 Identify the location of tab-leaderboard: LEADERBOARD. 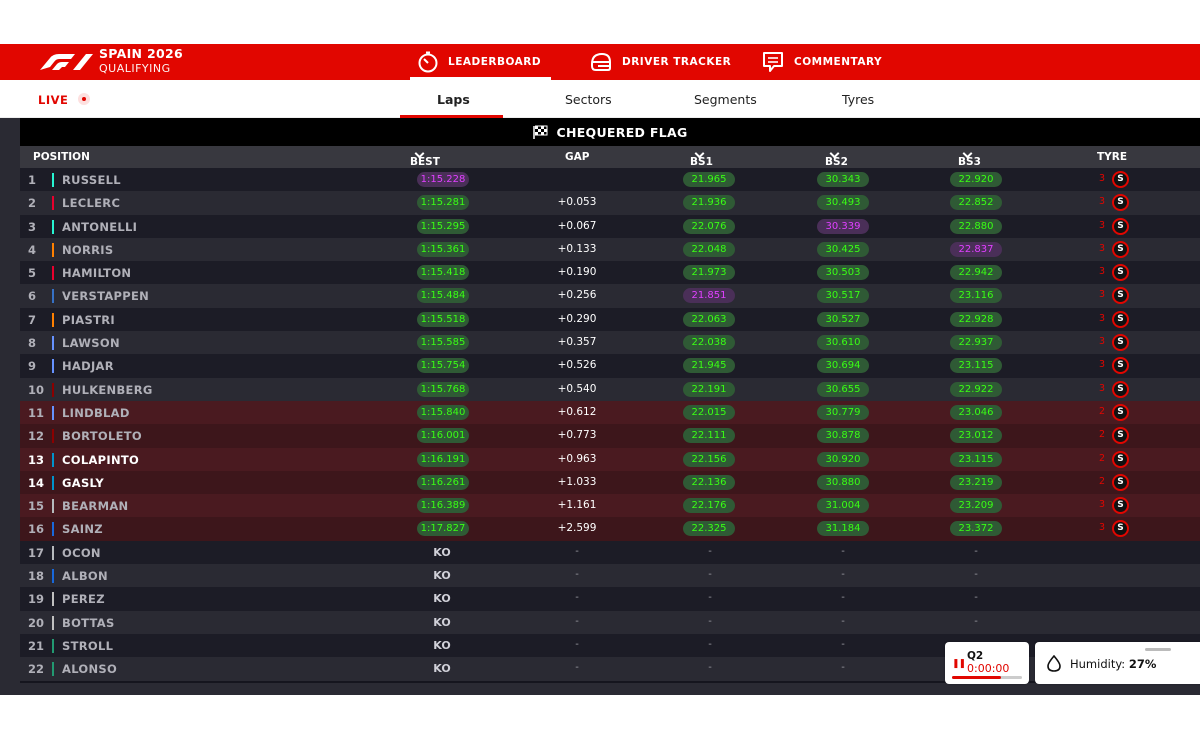
(480, 62).